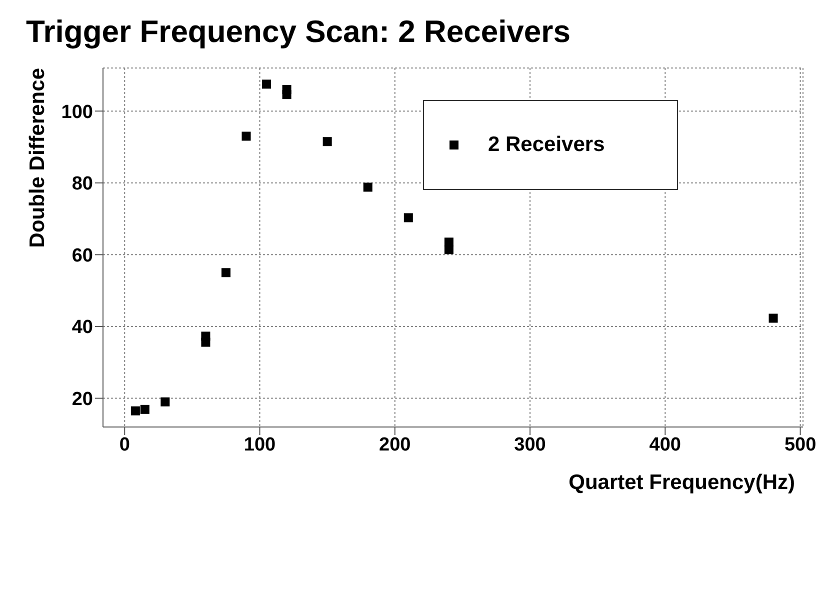 This screenshot has width=826, height=605. Describe the element at coordinates (800, 445) in the screenshot. I see `x-tick-label: 500` at that location.